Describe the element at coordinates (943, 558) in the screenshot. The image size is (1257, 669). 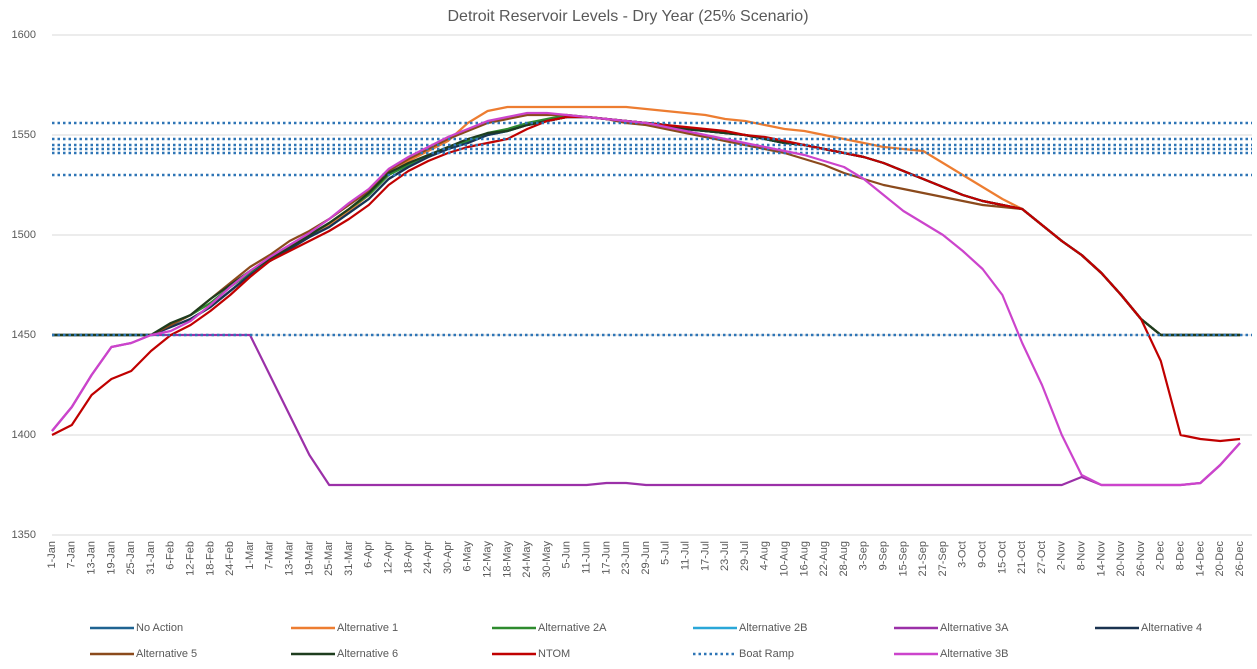
I see `x-tick-label: 27-Sep` at that location.